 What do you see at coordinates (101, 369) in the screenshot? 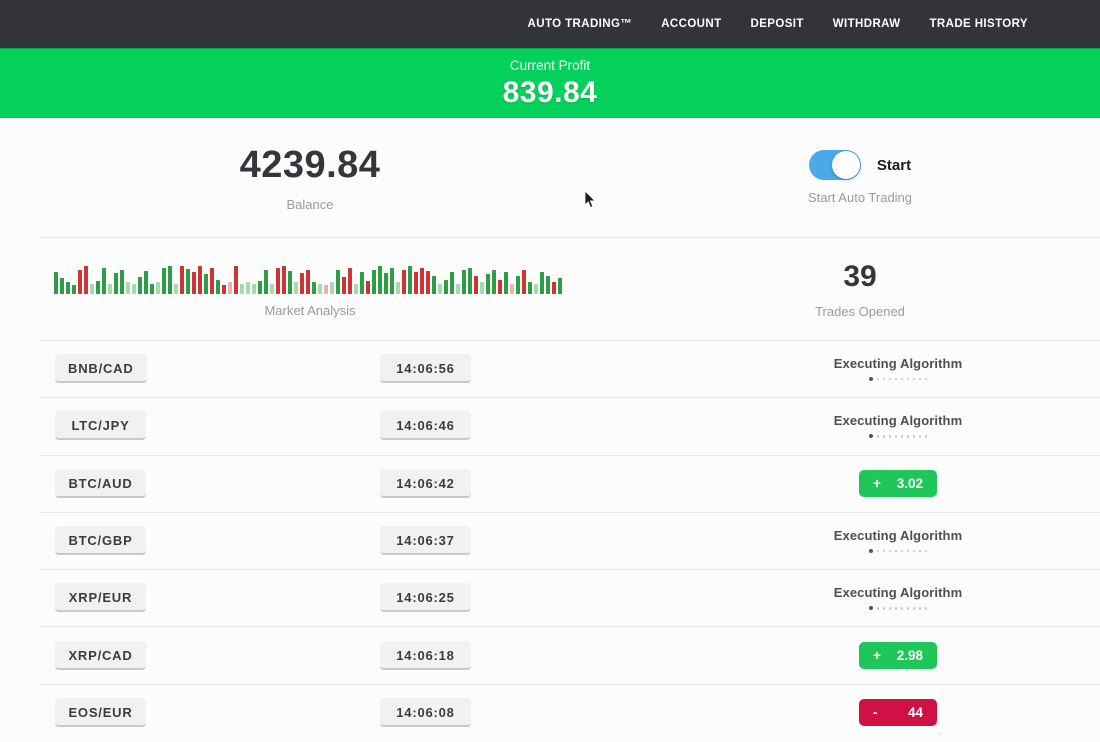
I see `pair-badge: BNB/CAD` at bounding box center [101, 369].